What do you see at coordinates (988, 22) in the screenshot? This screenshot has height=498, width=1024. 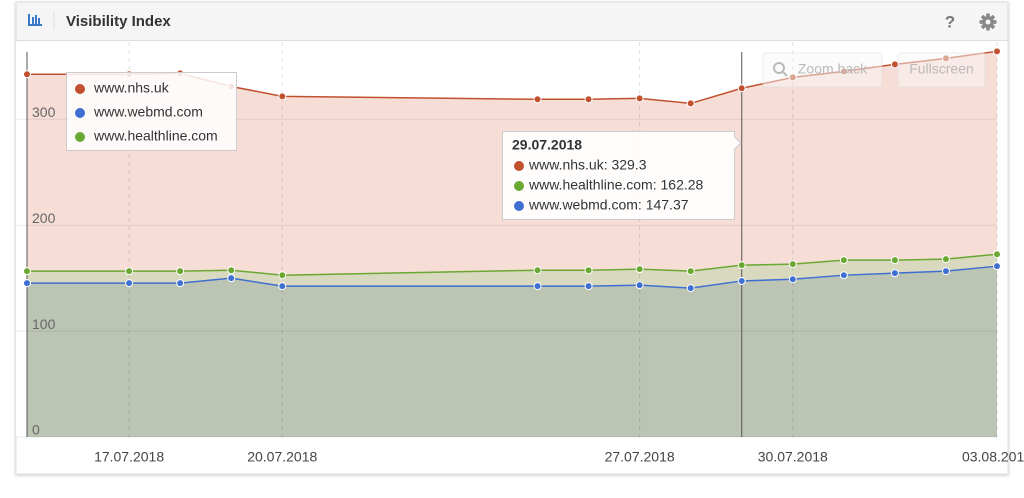 I see `settings-button` at bounding box center [988, 22].